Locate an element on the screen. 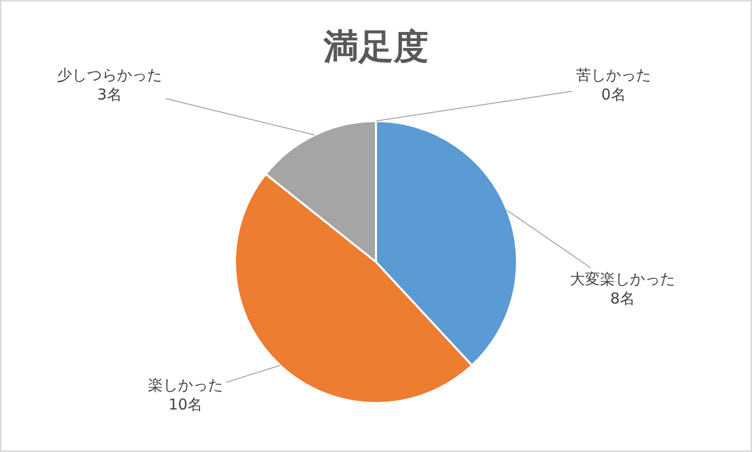  data-label: 3名 is located at coordinates (109, 95).